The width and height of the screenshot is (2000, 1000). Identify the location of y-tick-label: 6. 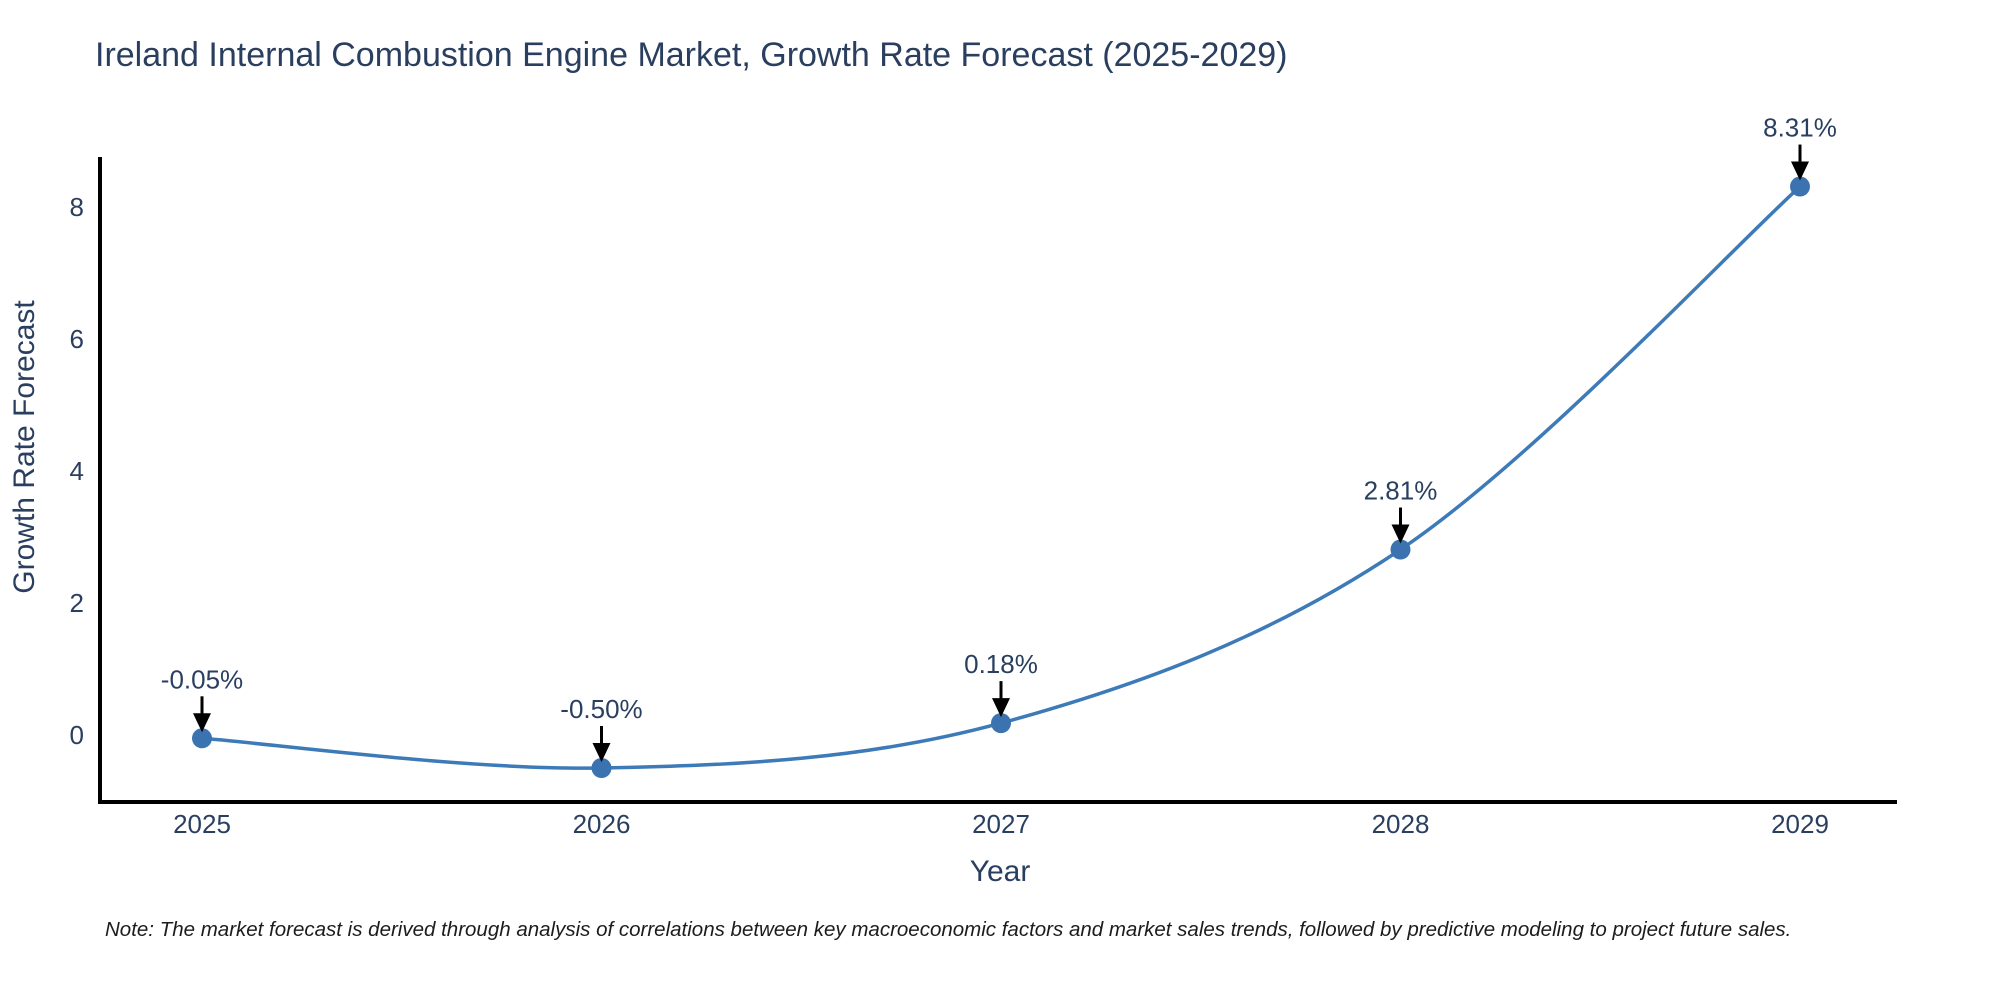
(77, 339).